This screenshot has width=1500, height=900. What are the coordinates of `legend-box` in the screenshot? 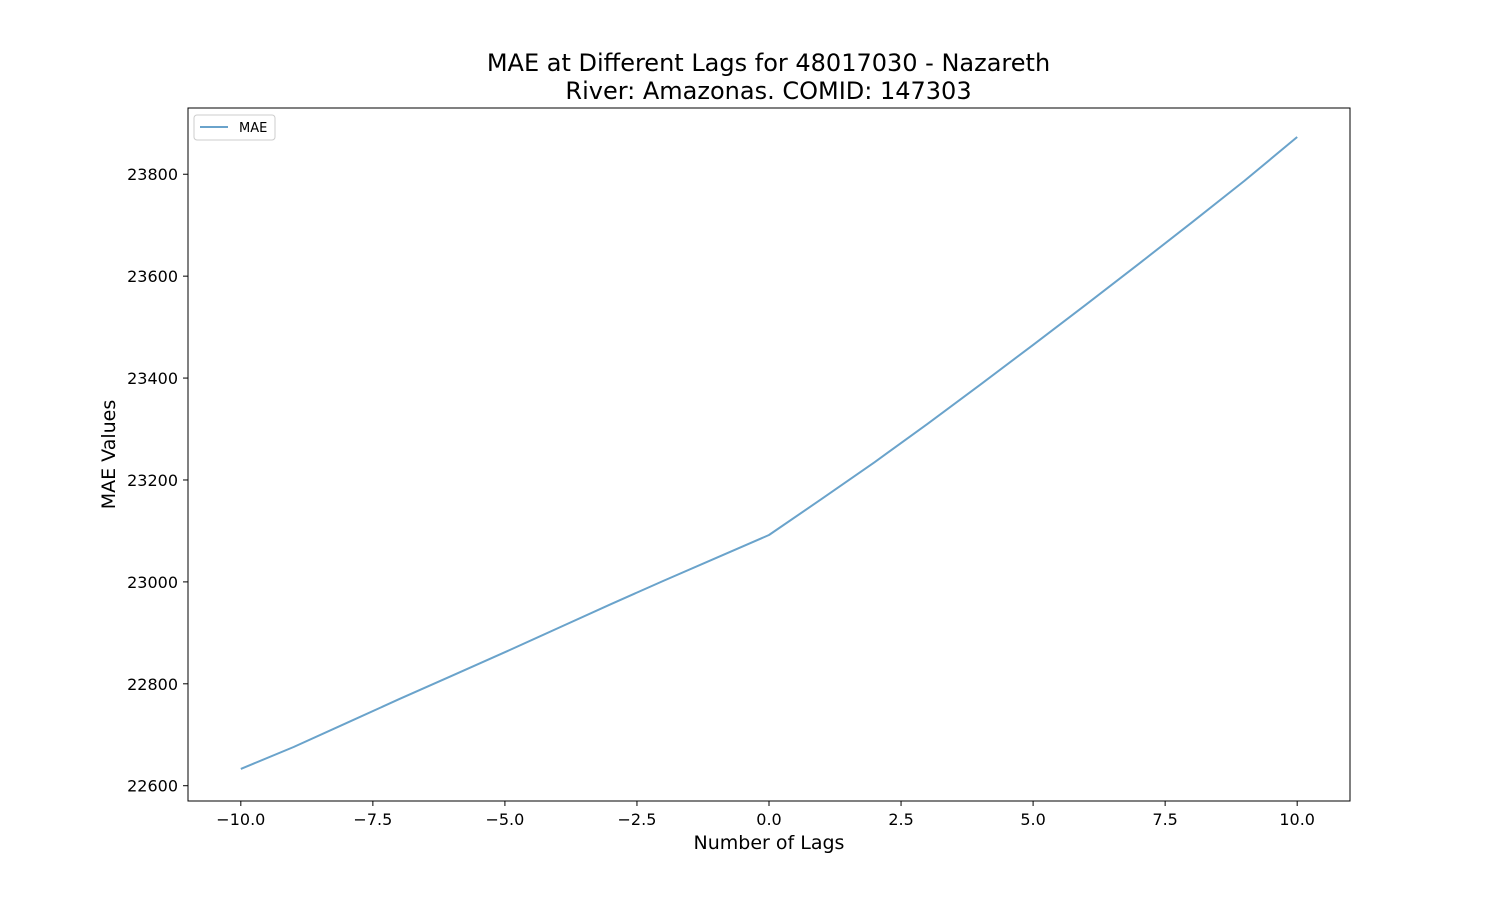 It's located at (234, 127).